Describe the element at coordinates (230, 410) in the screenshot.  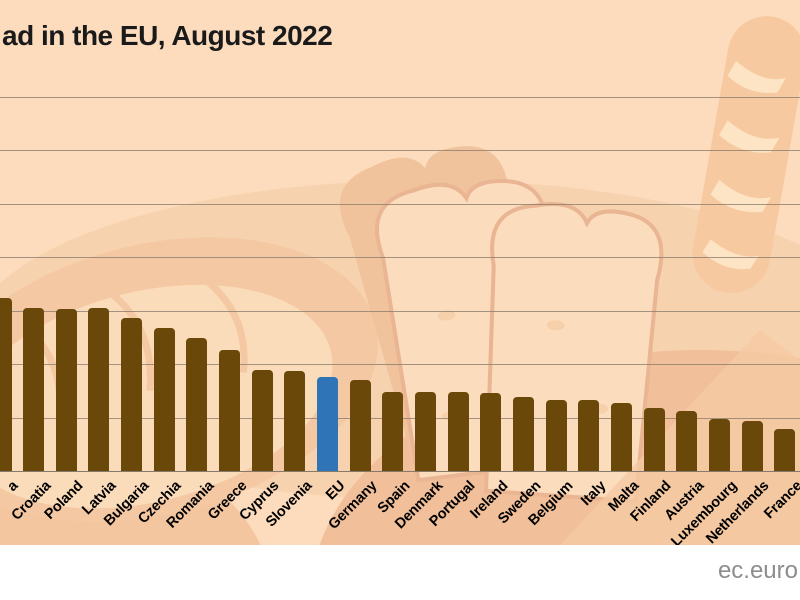
I see `bar-greece` at that location.